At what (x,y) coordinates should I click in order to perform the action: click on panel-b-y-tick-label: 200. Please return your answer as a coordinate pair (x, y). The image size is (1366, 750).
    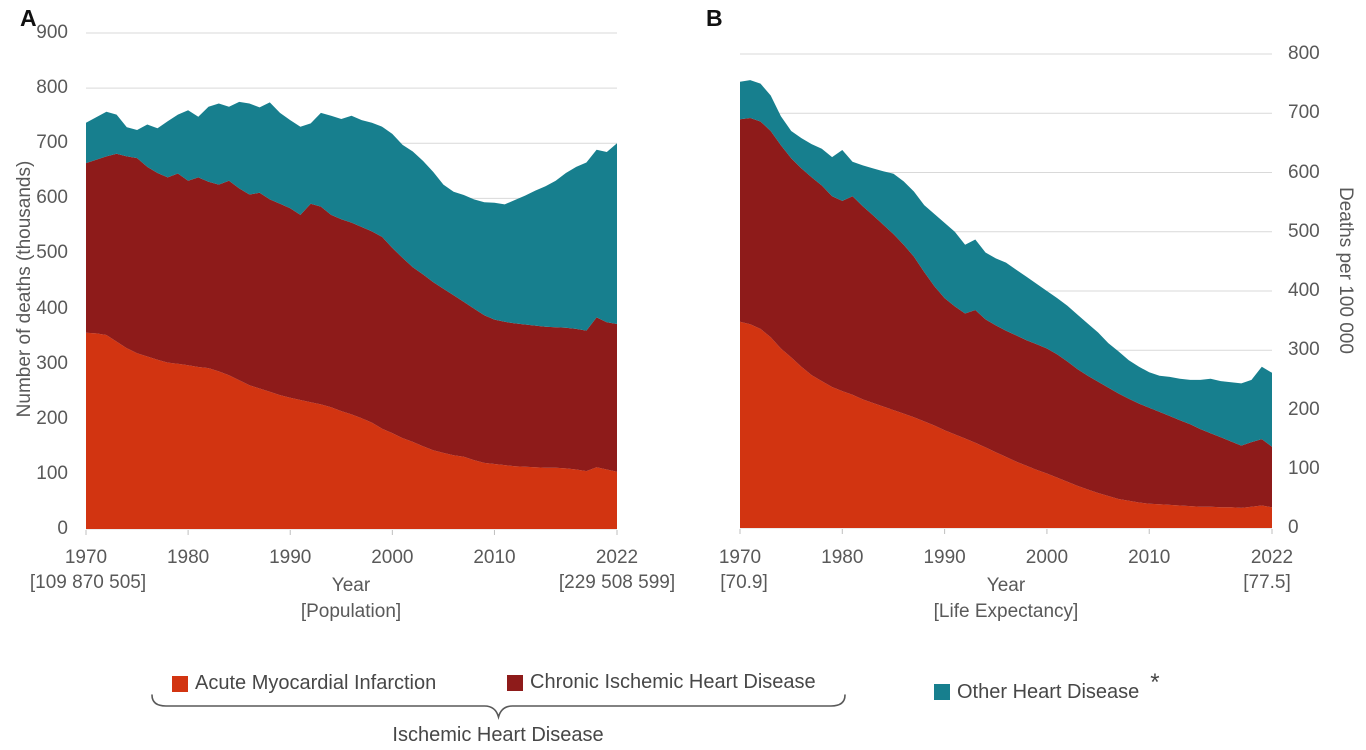
    Looking at the image, I should click on (1304, 409).